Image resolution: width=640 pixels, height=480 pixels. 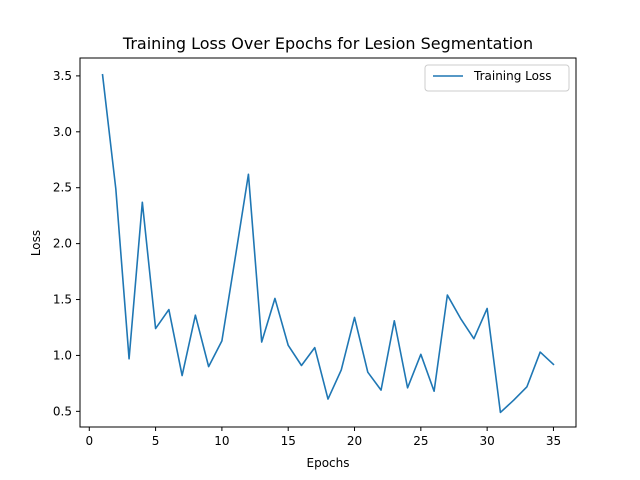 What do you see at coordinates (420, 441) in the screenshot?
I see `x-tick-label: 25` at bounding box center [420, 441].